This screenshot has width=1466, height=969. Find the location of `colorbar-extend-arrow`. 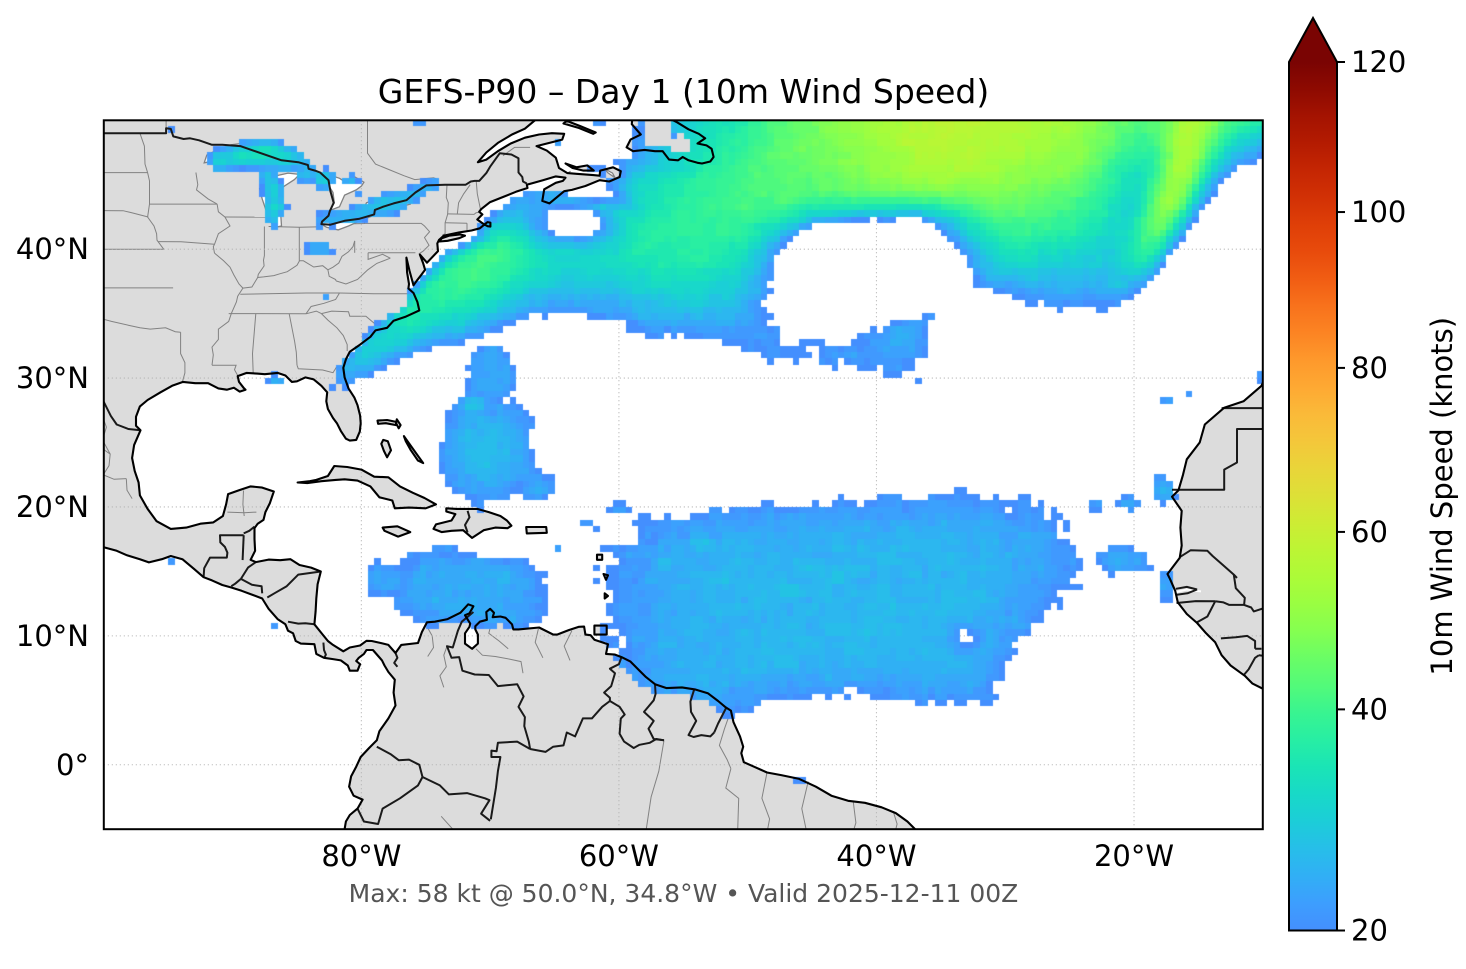

colorbar-extend-arrow is located at coordinates (1313, 40).